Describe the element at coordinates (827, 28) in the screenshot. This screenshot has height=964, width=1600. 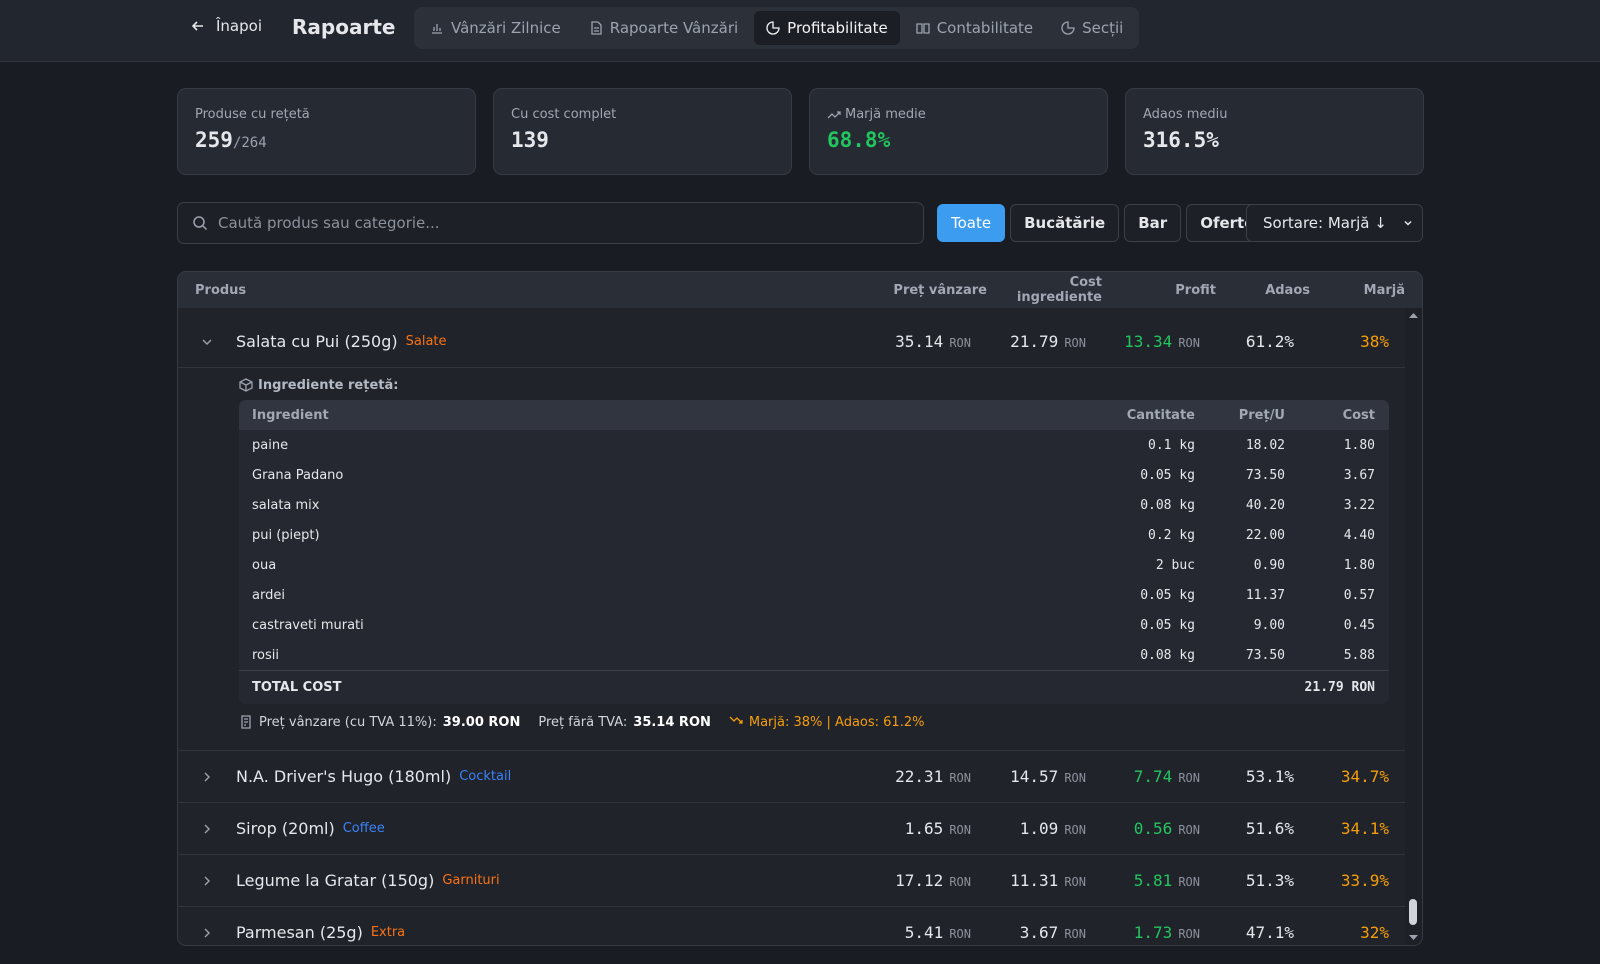
I see `nav-tab: Profitabilitate` at that location.